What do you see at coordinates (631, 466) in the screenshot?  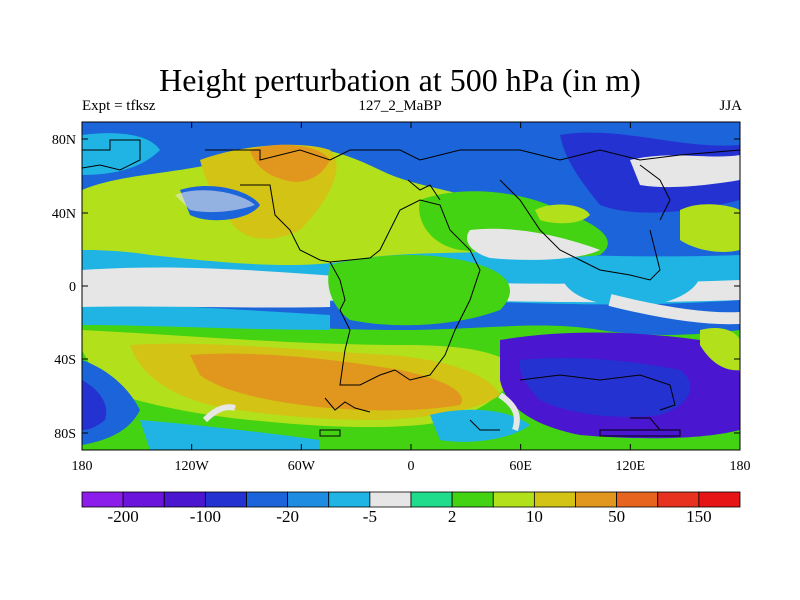 I see `x-tick-label: 120E` at bounding box center [631, 466].